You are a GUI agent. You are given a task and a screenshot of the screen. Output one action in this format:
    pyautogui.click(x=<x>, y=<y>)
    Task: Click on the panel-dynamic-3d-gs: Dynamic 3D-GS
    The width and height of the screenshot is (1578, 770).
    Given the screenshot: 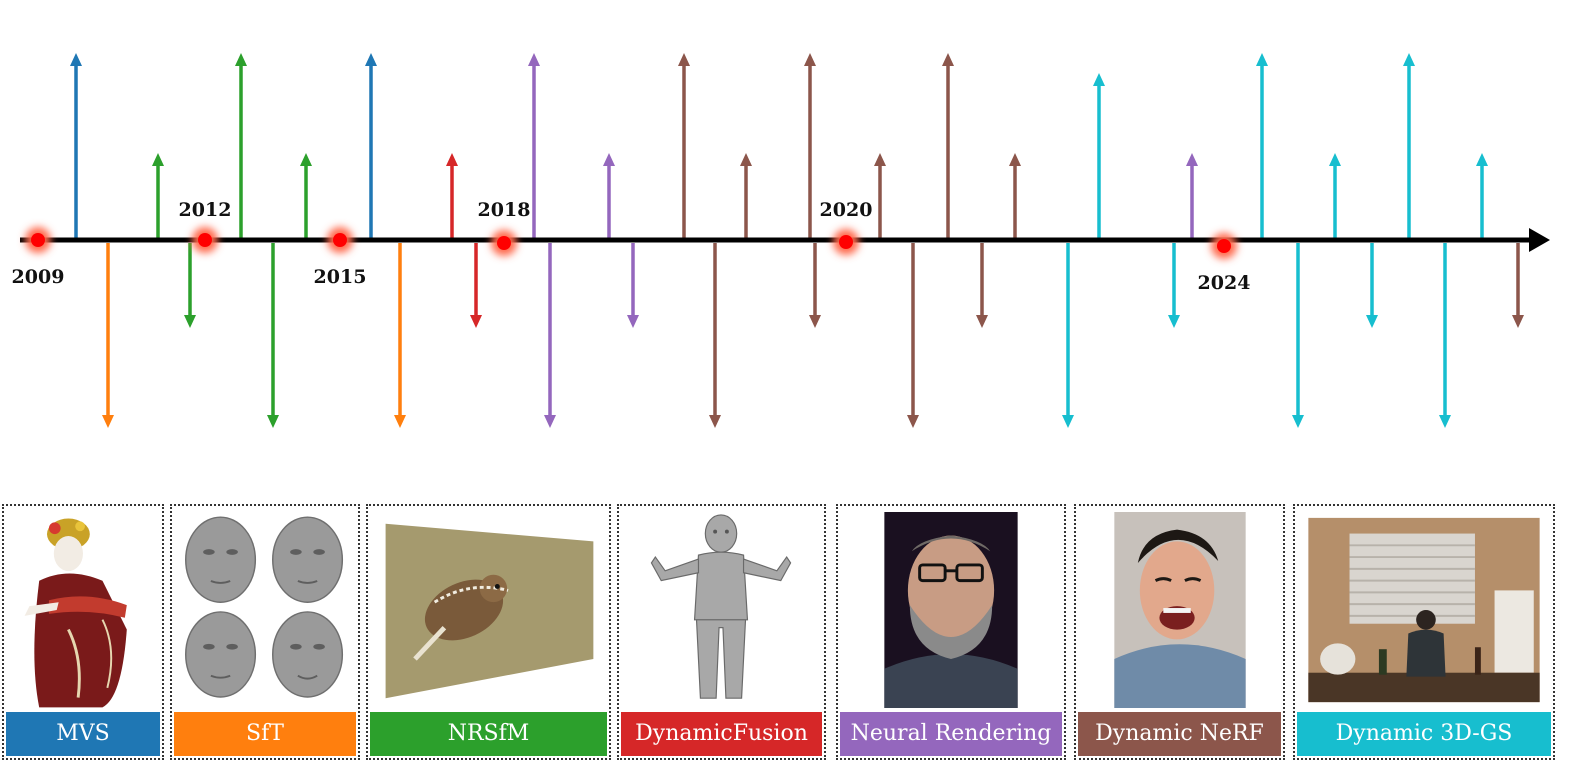 What is the action you would take?
    pyautogui.click(x=1424, y=632)
    